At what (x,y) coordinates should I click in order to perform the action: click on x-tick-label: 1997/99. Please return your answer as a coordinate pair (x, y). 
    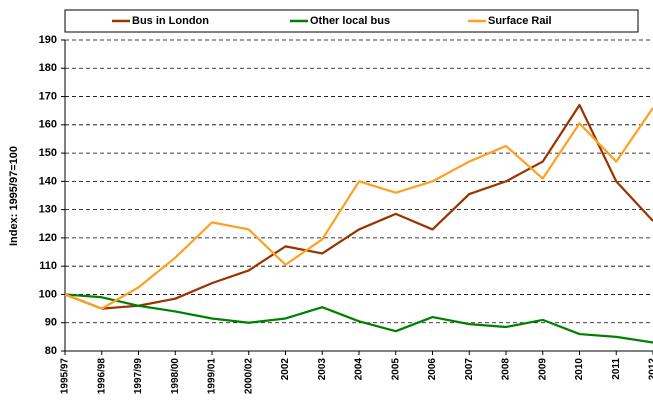
    Looking at the image, I should click on (138, 376).